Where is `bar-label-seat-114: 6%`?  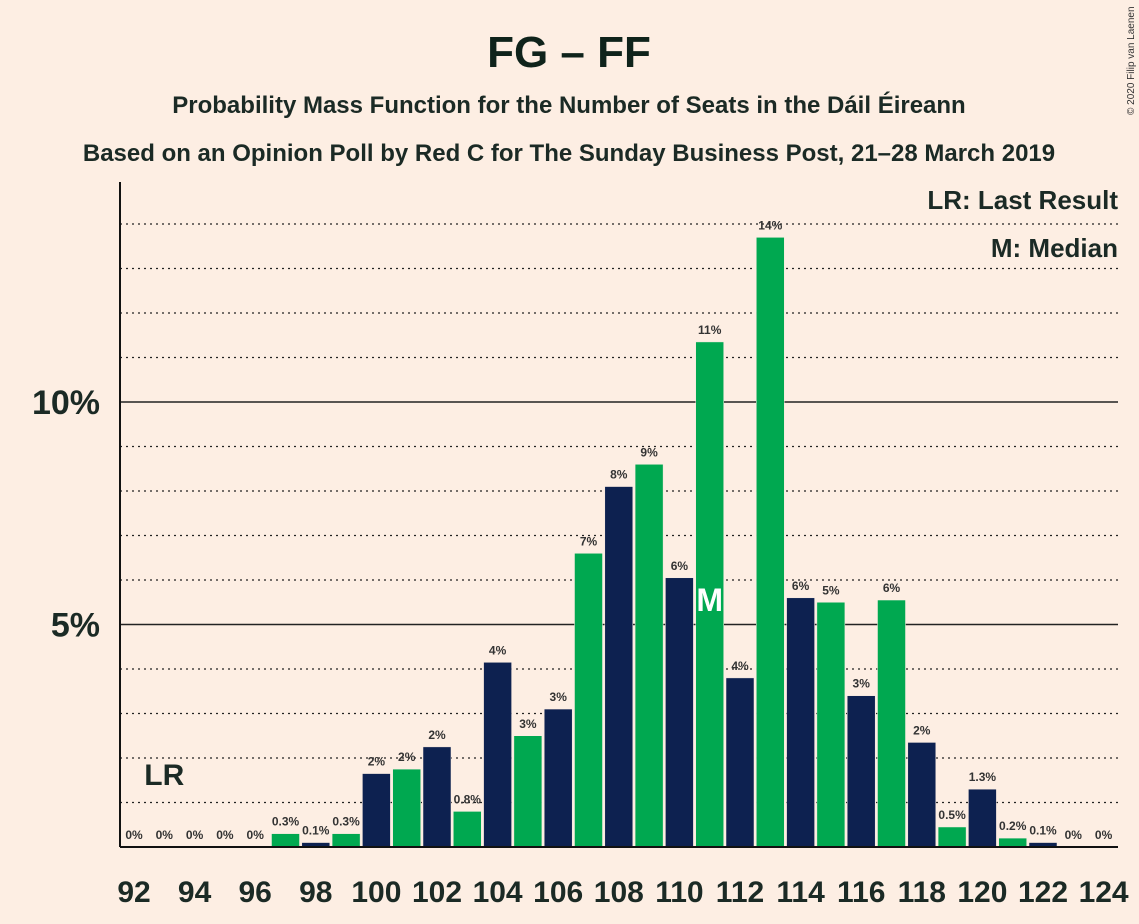
bar-label-seat-114: 6% is located at coordinates (801, 586).